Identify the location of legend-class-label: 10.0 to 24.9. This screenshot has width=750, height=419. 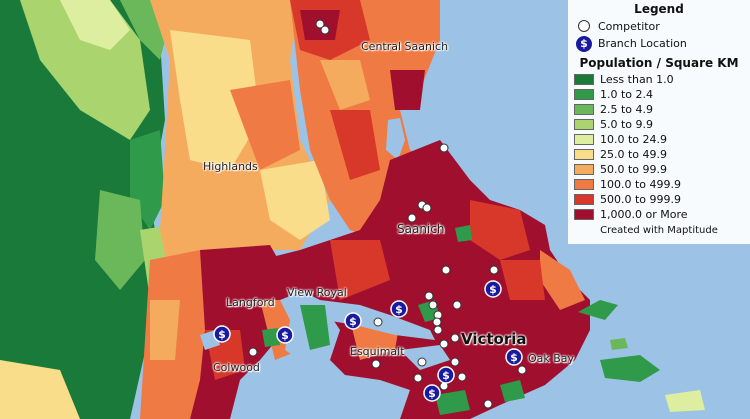
(634, 139).